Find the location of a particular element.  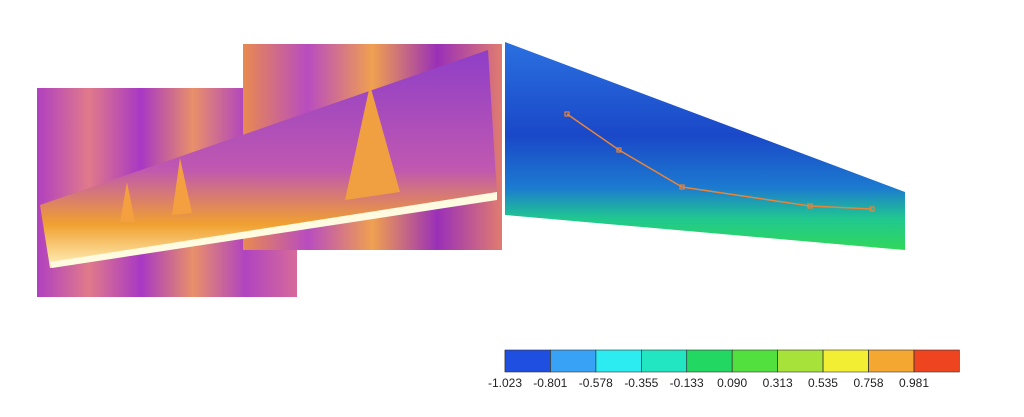

colorbar-tick-label: 0.535 is located at coordinates (823, 383).